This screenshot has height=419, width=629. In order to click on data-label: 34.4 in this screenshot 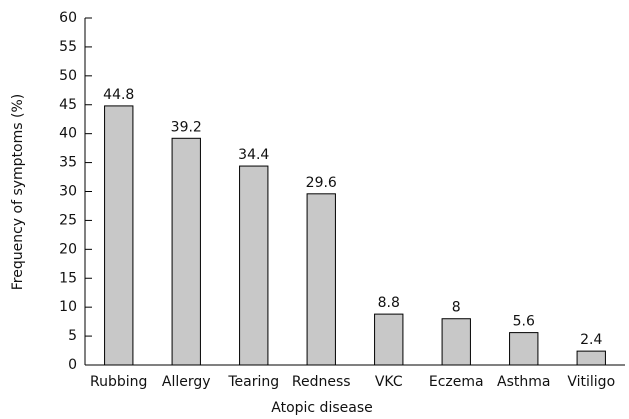, I will do `click(253, 155)`.